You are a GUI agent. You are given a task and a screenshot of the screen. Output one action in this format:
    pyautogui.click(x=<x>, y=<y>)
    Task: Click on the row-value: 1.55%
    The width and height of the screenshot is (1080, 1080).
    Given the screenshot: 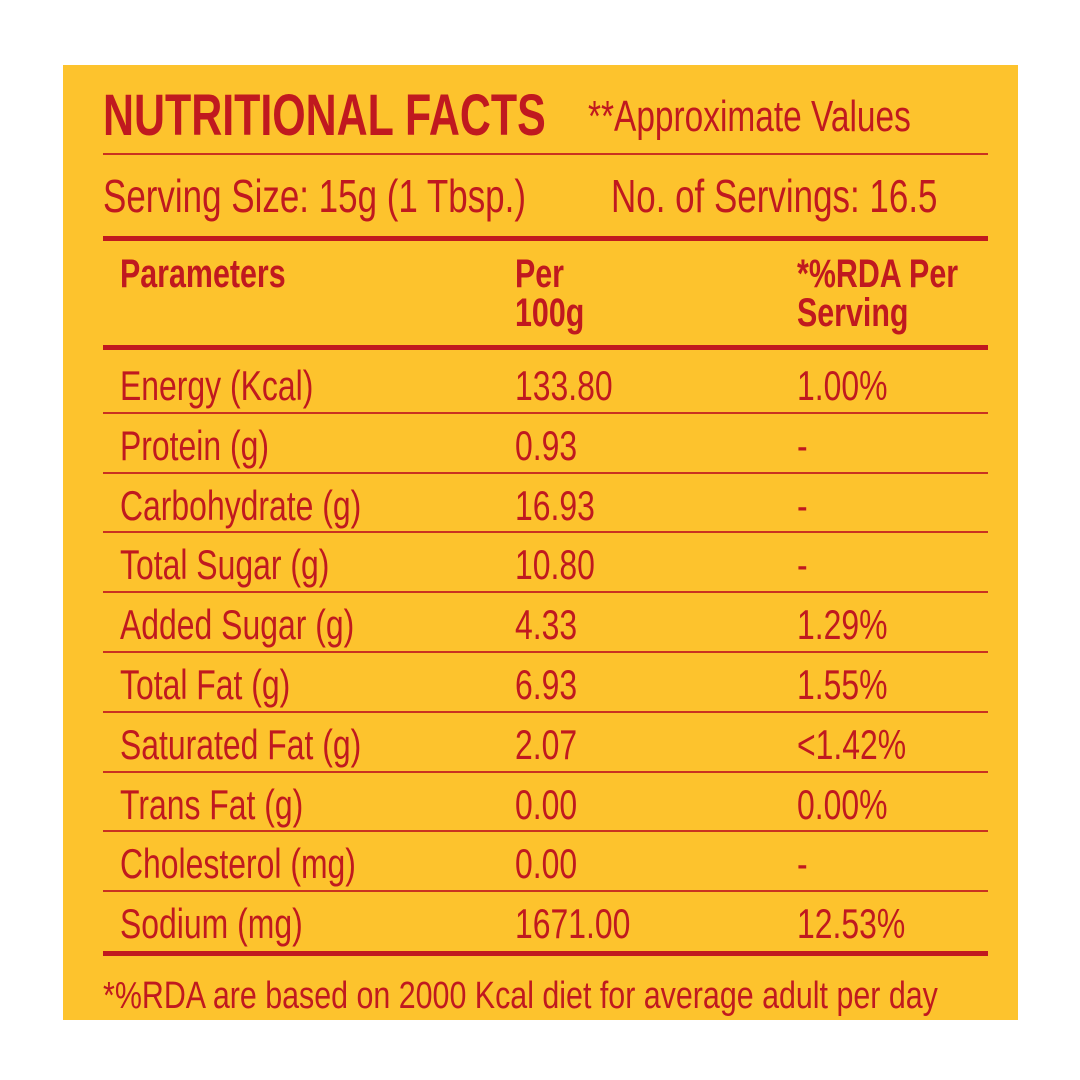 What is the action you would take?
    pyautogui.click(x=842, y=684)
    